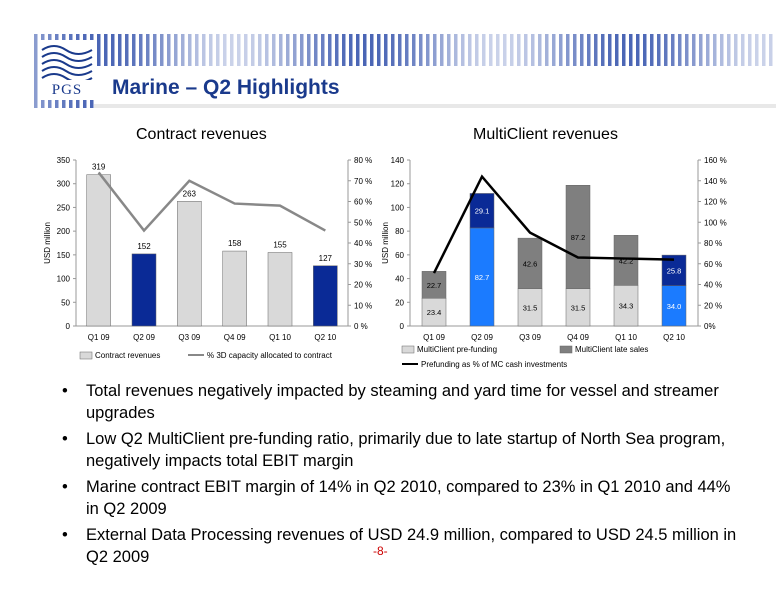 The width and height of the screenshot is (776, 600). Describe the element at coordinates (398, 207) in the screenshot. I see `y-tick-label: 100` at that location.